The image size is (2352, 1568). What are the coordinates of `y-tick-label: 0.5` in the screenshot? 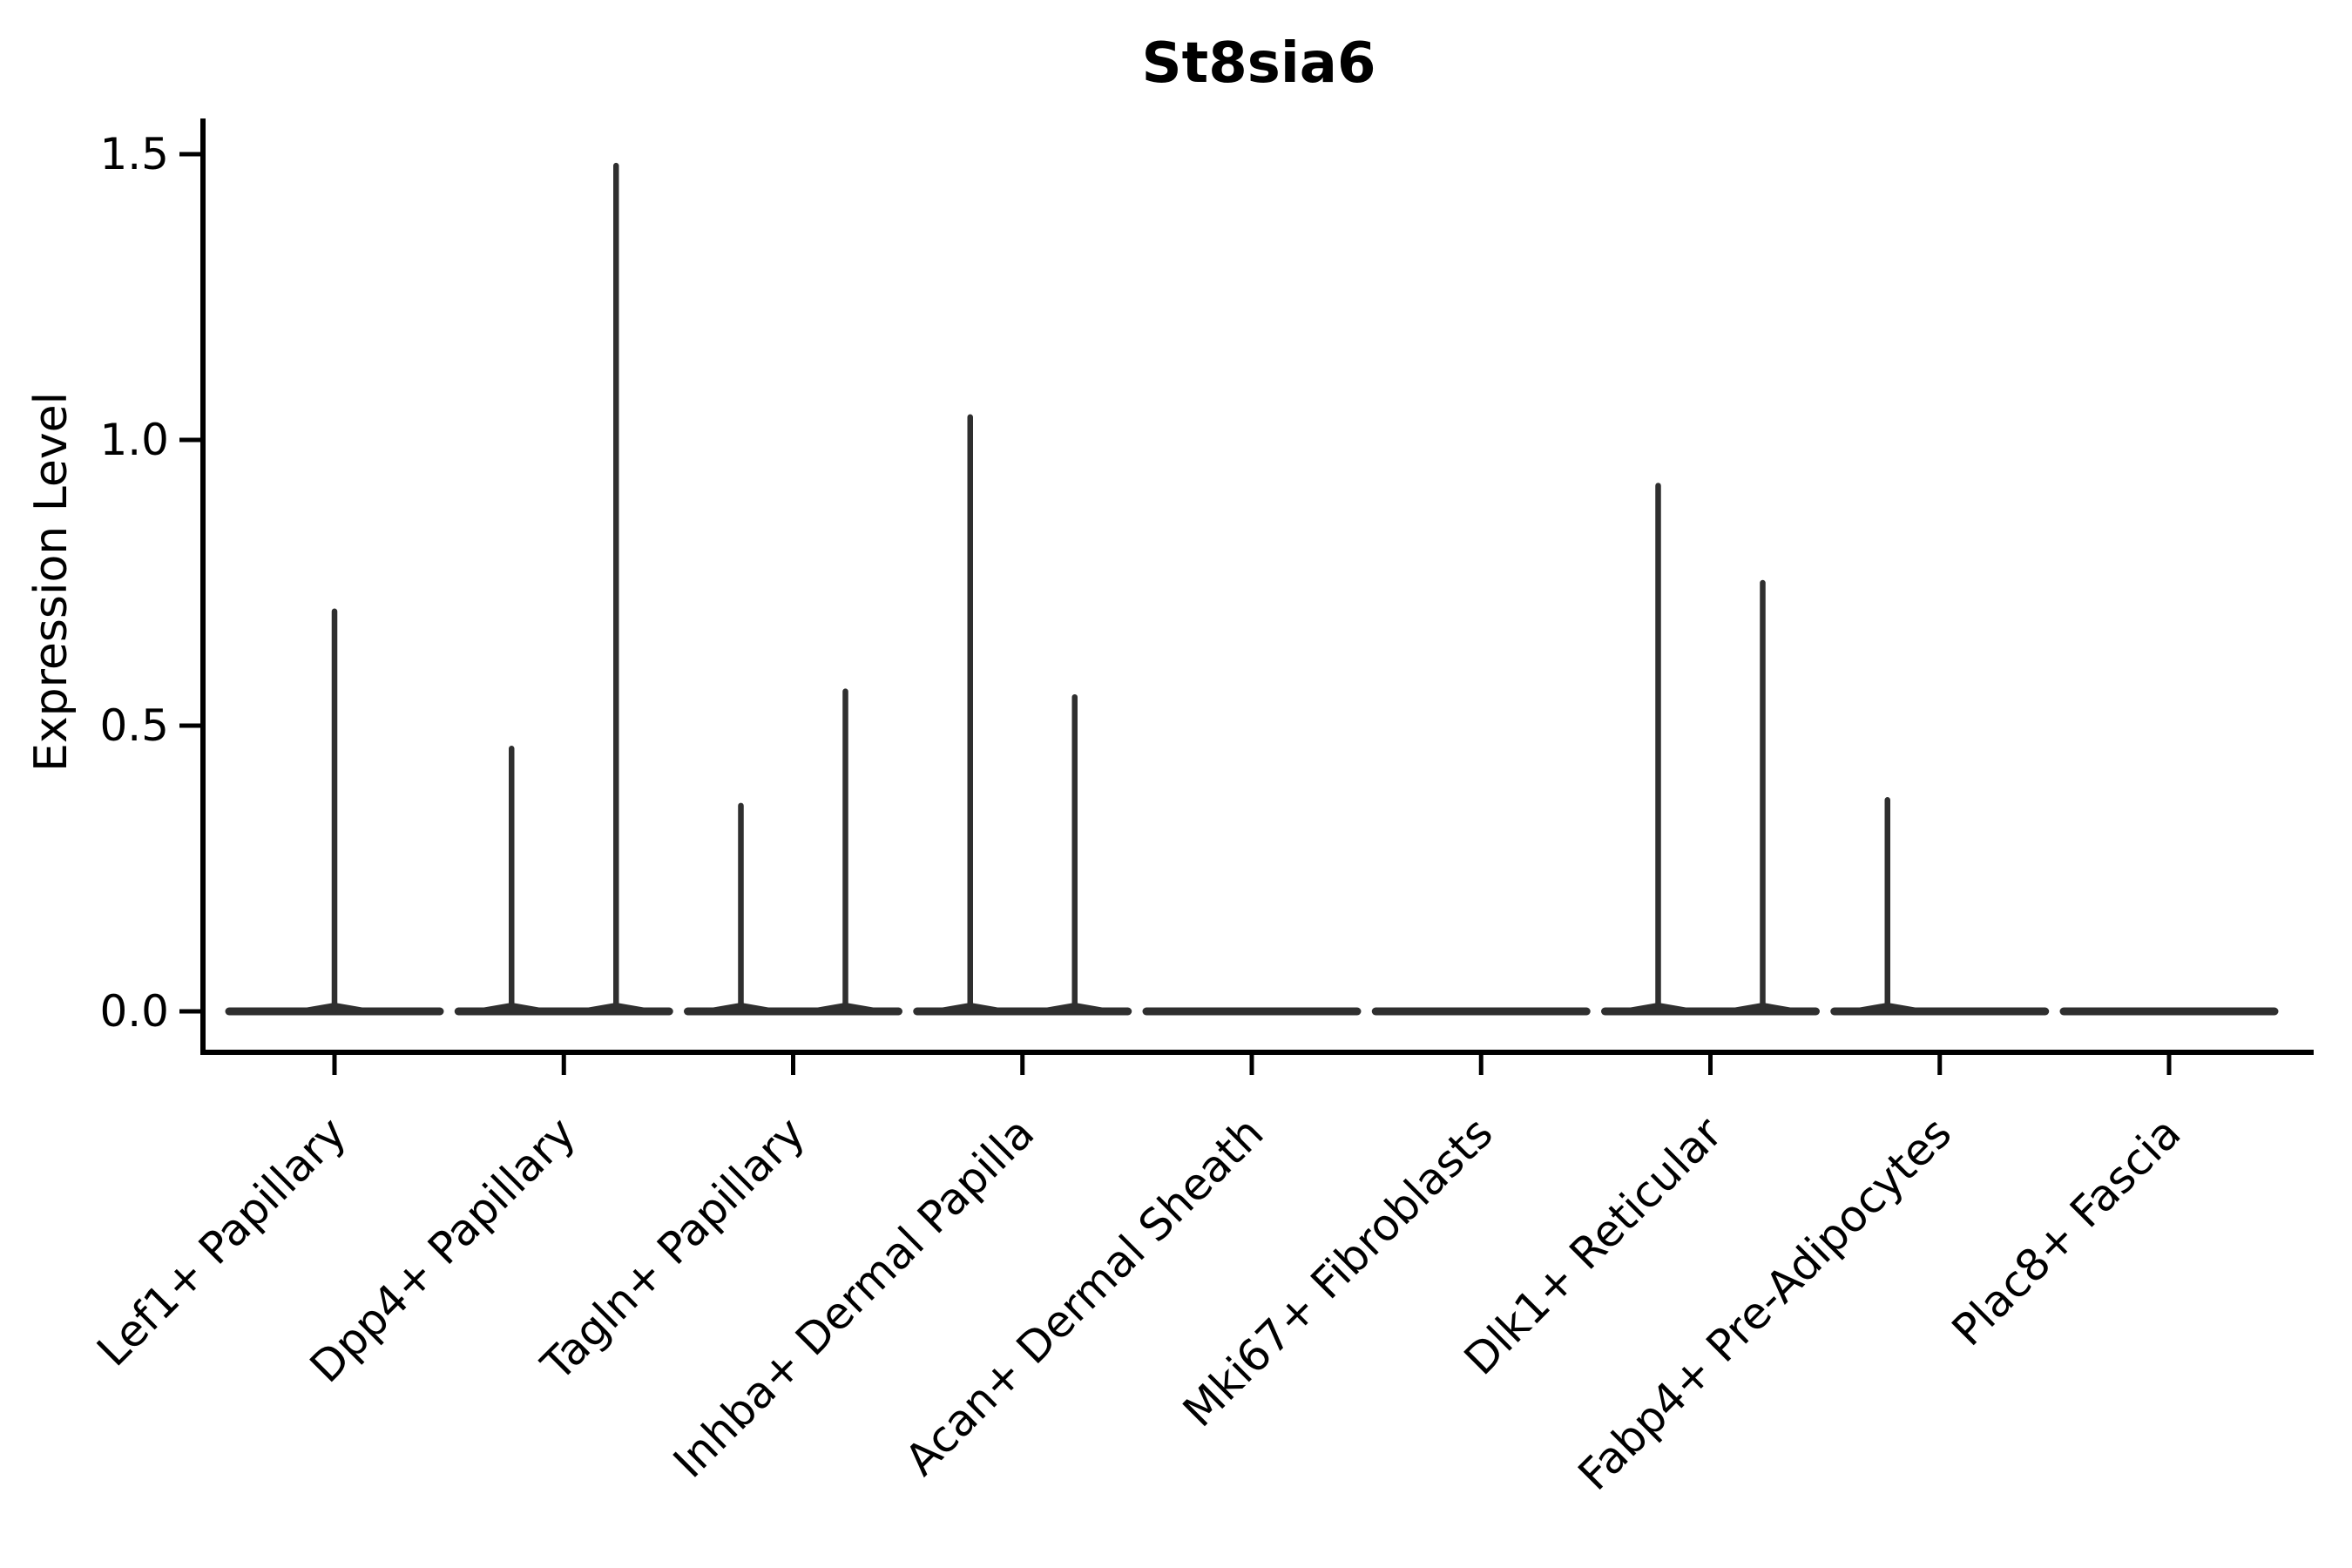 It's located at (134, 726).